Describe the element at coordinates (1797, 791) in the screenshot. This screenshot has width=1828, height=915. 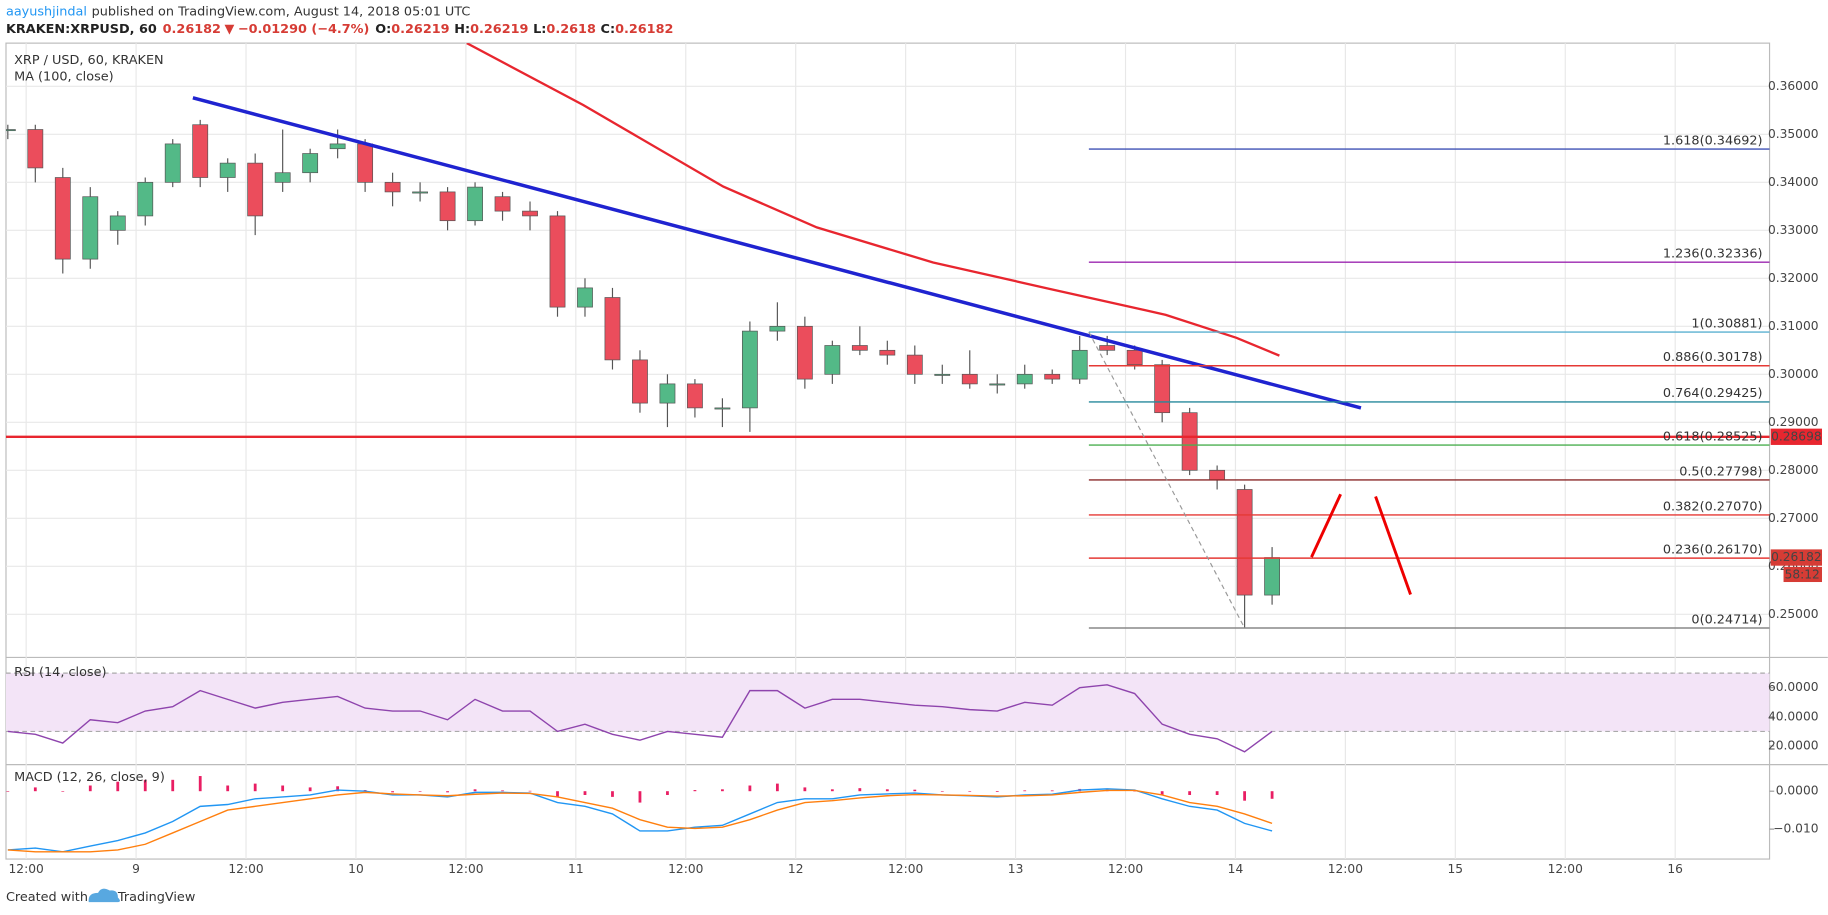
I see `y-tick-label: 0.0000` at that location.